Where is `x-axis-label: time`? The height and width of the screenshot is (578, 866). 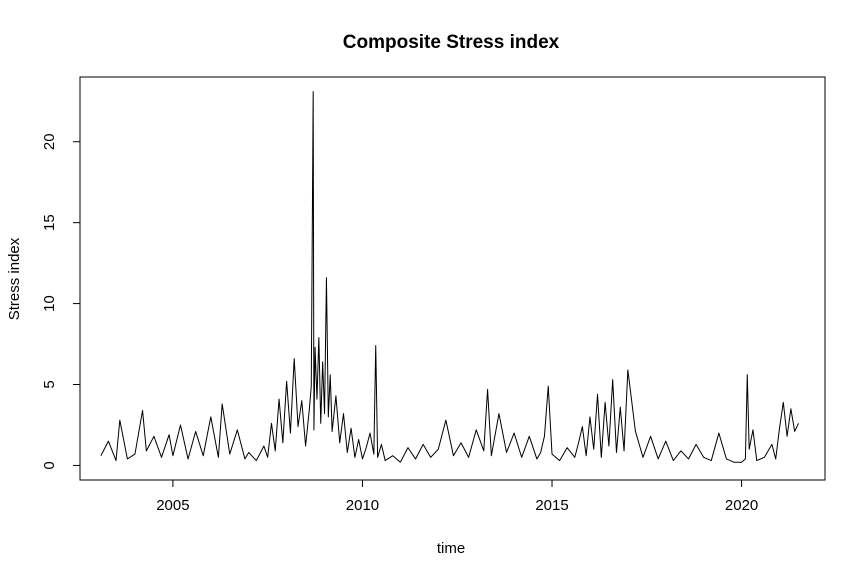
x-axis-label: time is located at coordinates (451, 548).